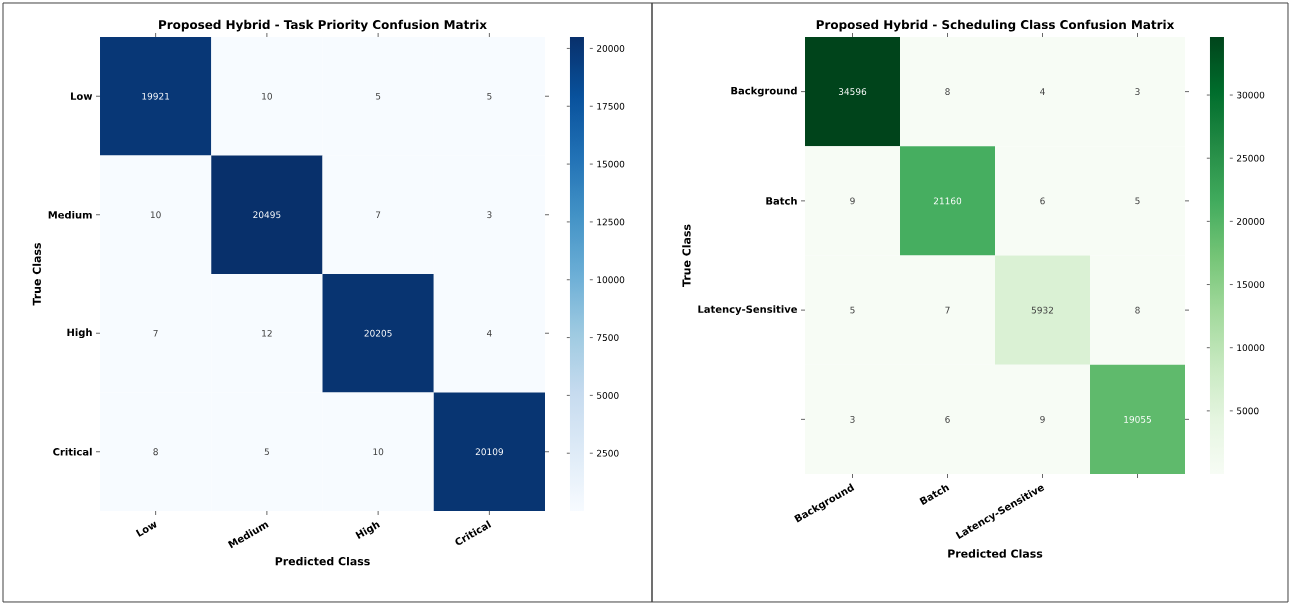 The image size is (1291, 605). Describe the element at coordinates (156, 96) in the screenshot. I see `data-label: 19921` at that location.